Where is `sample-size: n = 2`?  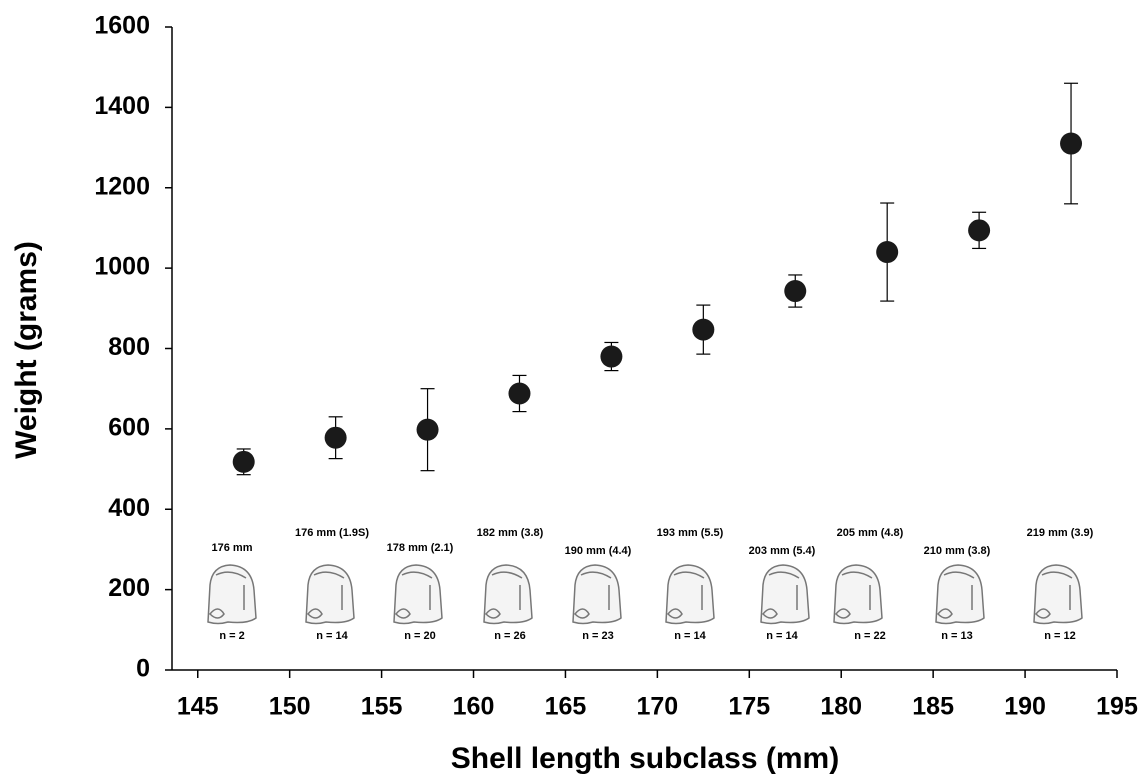
sample-size: n = 2 is located at coordinates (231, 636).